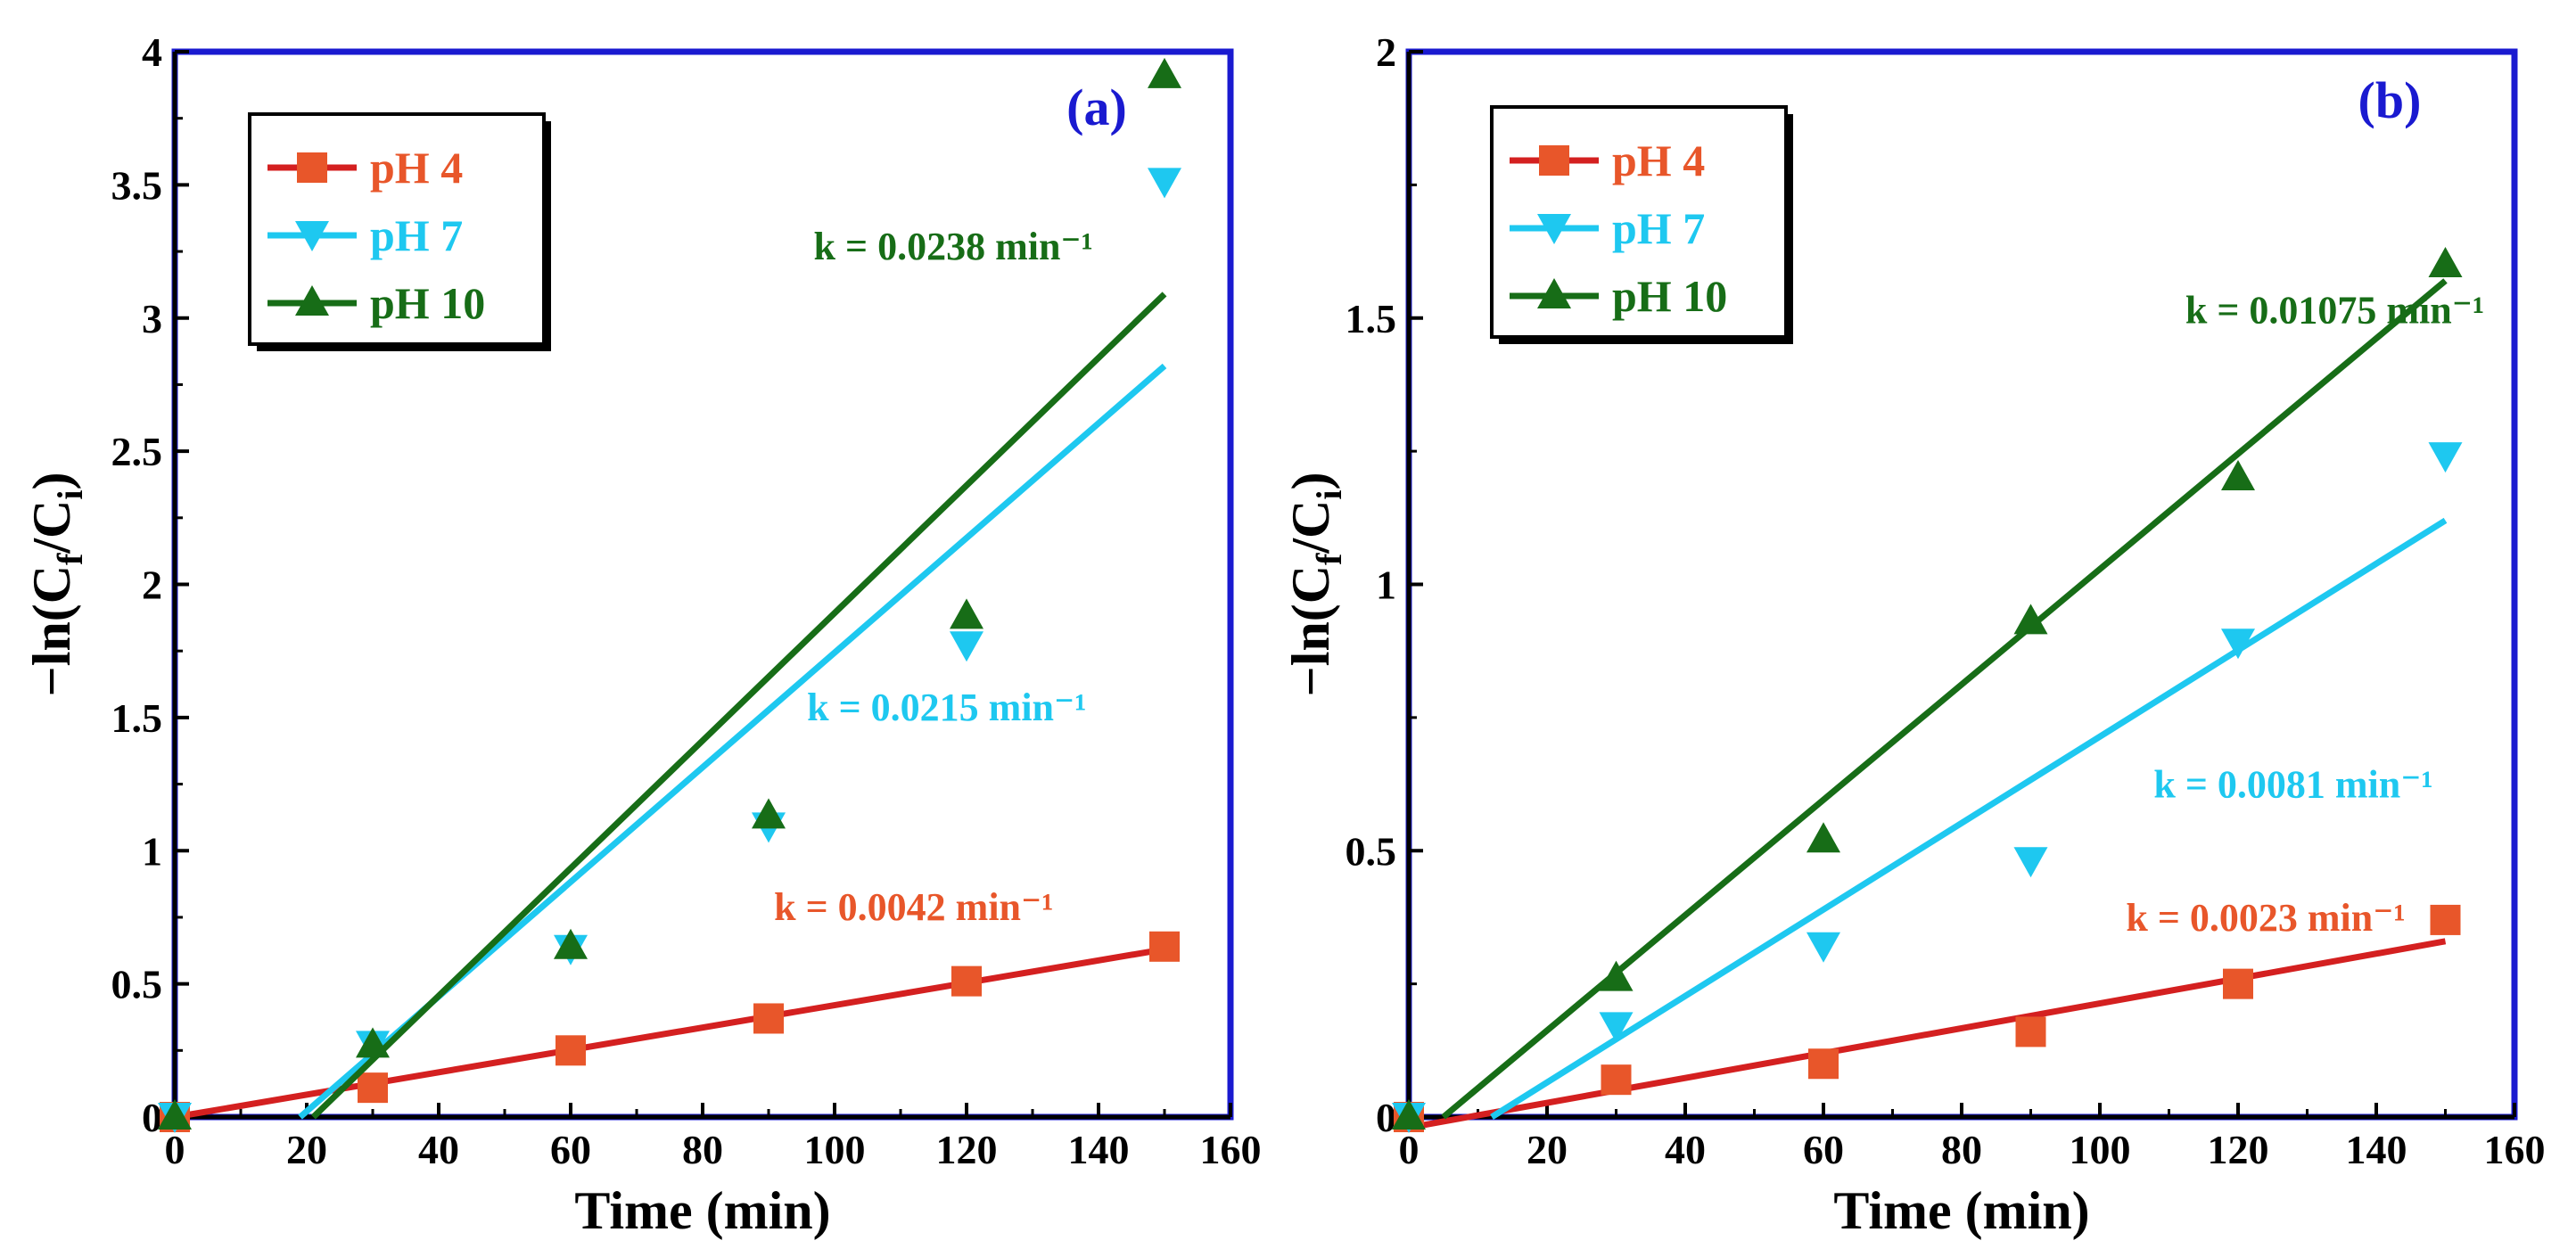  Describe the element at coordinates (137, 185) in the screenshot. I see `y-tick-label: 3.5` at that location.